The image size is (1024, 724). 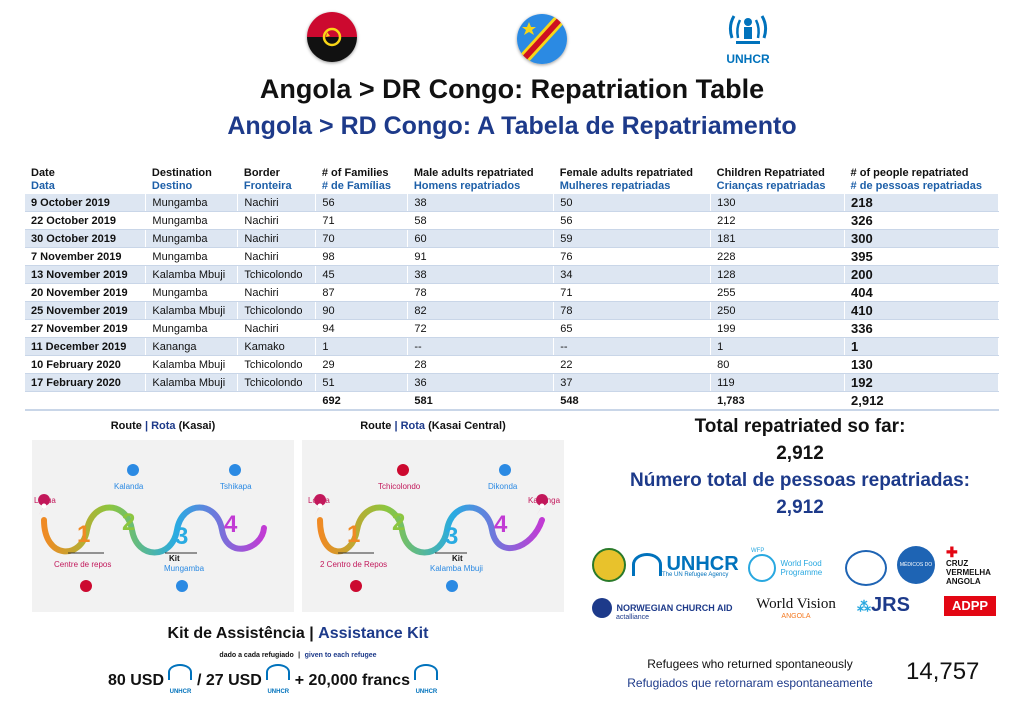 What do you see at coordinates (86, 328) in the screenshot?
I see `table-cell: 27 November 2019` at bounding box center [86, 328].